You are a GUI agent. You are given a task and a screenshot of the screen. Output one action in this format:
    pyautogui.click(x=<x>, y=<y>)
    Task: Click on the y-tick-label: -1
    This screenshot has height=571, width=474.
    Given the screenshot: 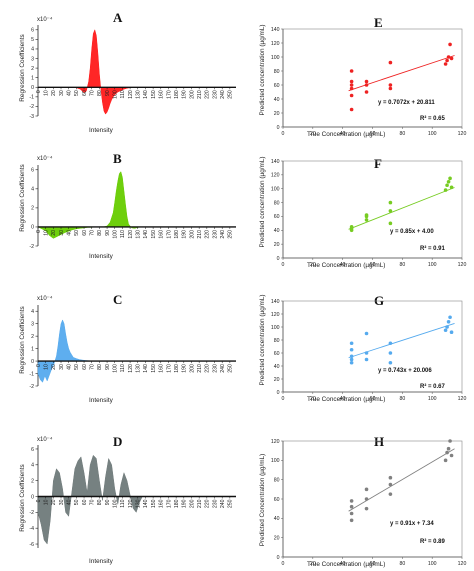 What is the action you would take?
    pyautogui.click(x=31, y=98)
    